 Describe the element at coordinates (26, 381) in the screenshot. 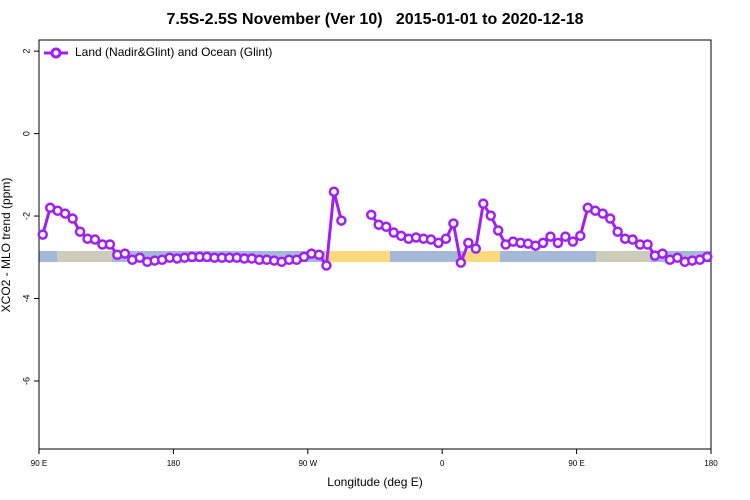

I see `y-tick-label: -6` at that location.